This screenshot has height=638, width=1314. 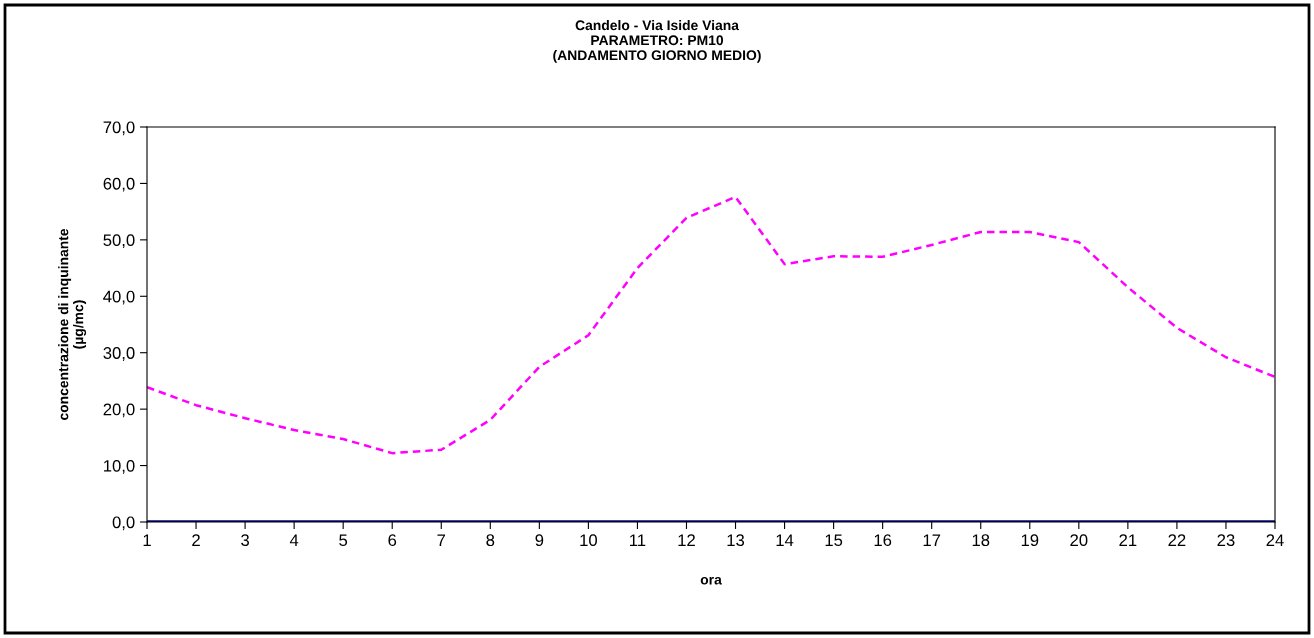 What do you see at coordinates (686, 540) in the screenshot?
I see `x-tick-label: 12` at bounding box center [686, 540].